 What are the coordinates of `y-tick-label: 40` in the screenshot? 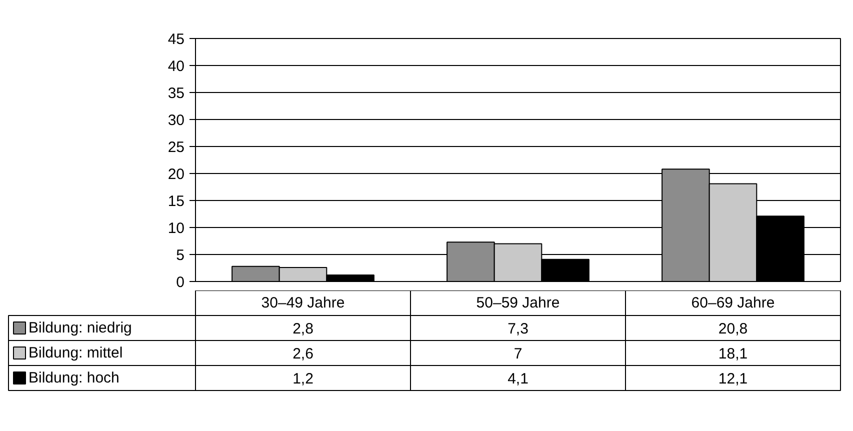 It's located at (176, 66).